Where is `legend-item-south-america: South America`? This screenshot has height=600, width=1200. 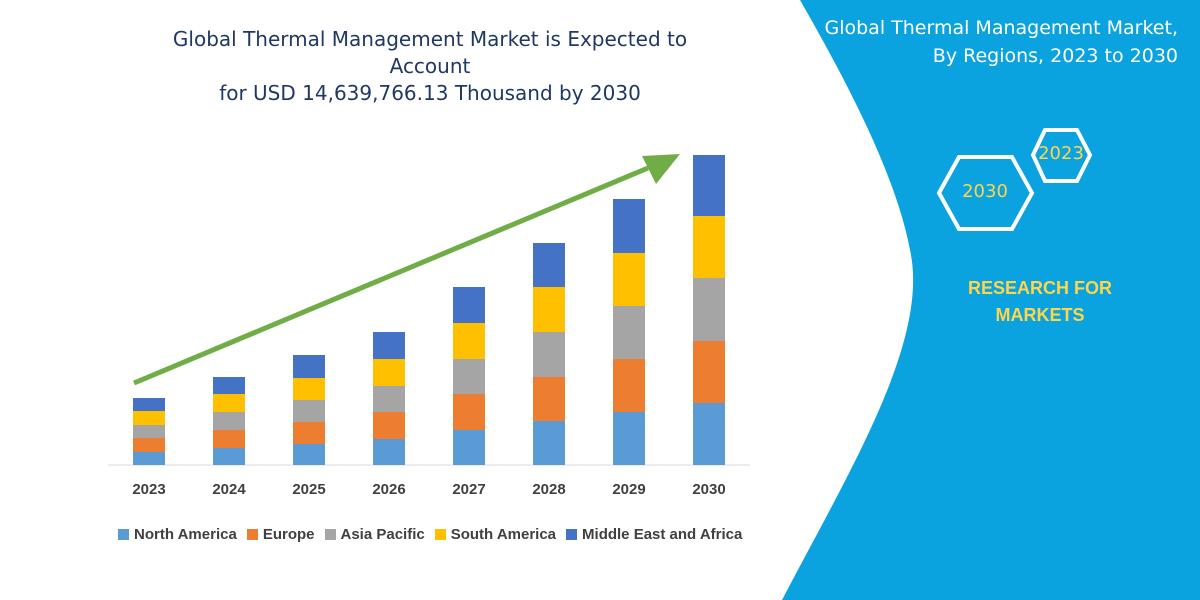 legend-item-south-america: South America is located at coordinates (495, 534).